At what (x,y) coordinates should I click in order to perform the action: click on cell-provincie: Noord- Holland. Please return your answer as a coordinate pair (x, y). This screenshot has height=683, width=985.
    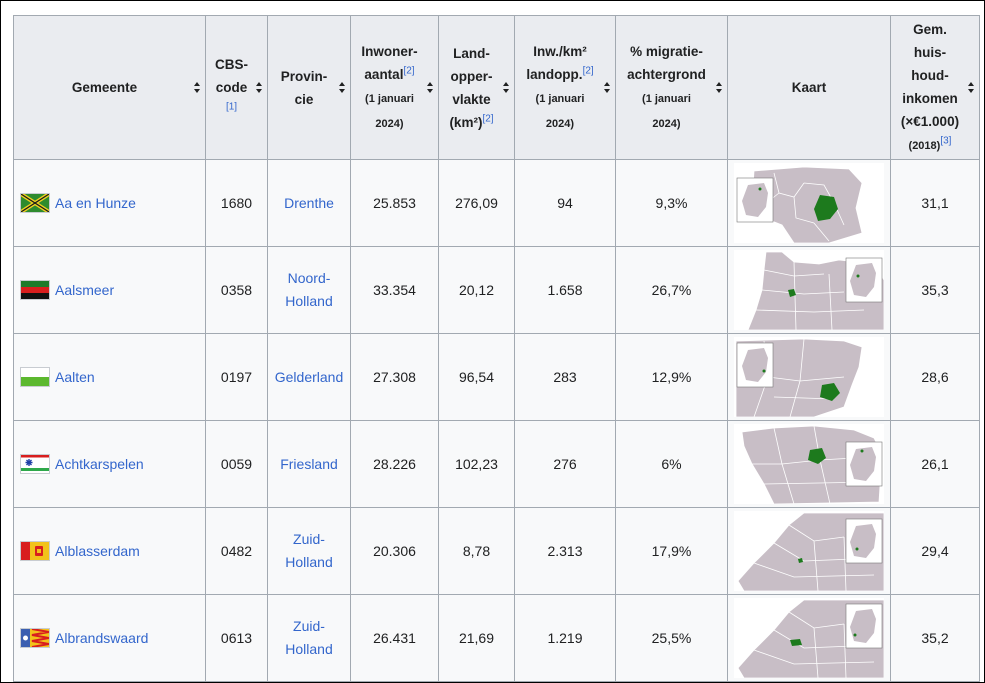
    Looking at the image, I should click on (309, 290).